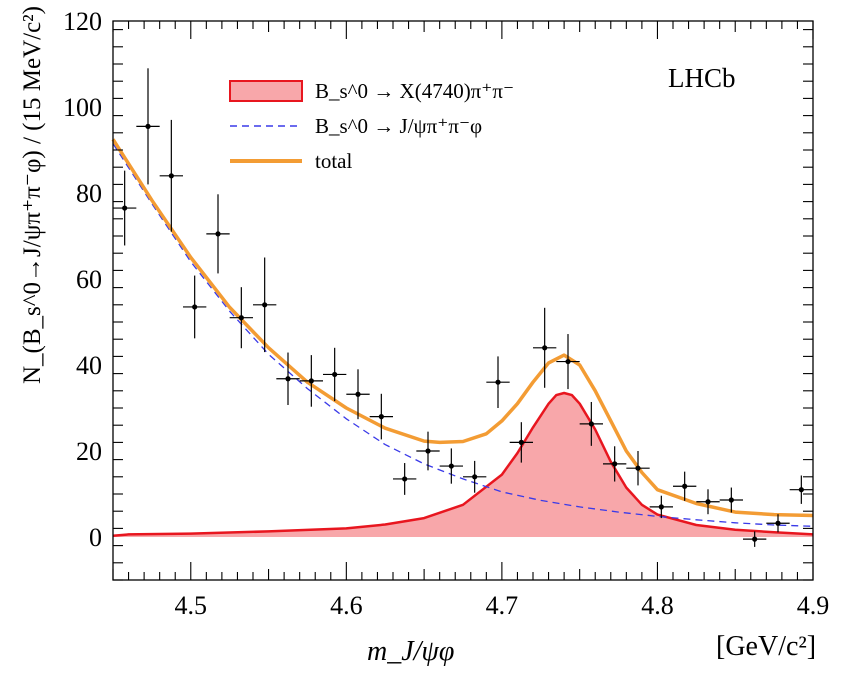  What do you see at coordinates (266, 91) in the screenshot?
I see `legend-swatch` at bounding box center [266, 91].